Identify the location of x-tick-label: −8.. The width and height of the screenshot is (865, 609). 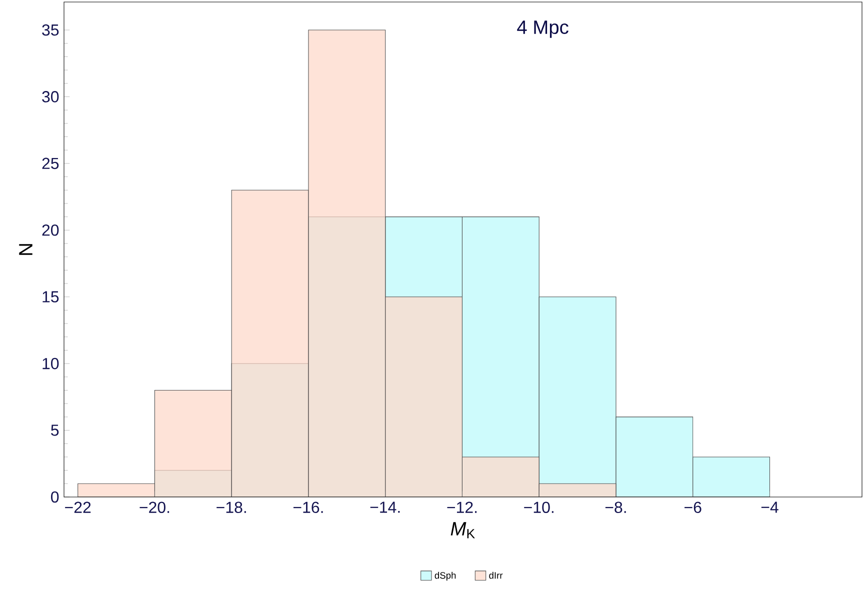
(615, 508).